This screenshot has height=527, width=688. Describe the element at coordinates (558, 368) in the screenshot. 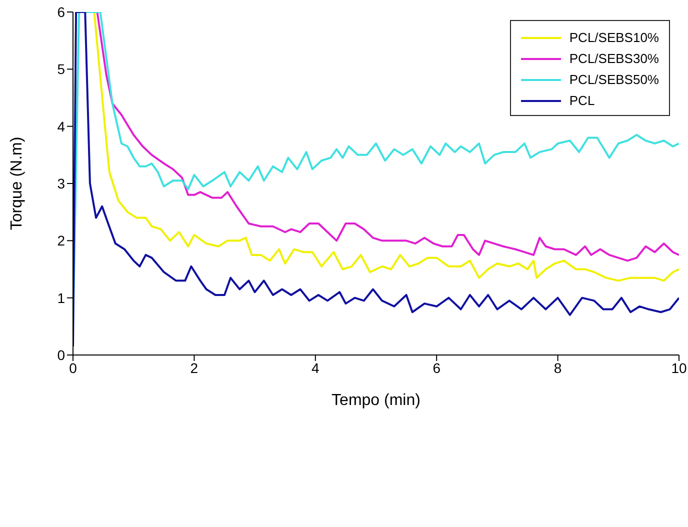

I see `x-tick-label: 8` at that location.